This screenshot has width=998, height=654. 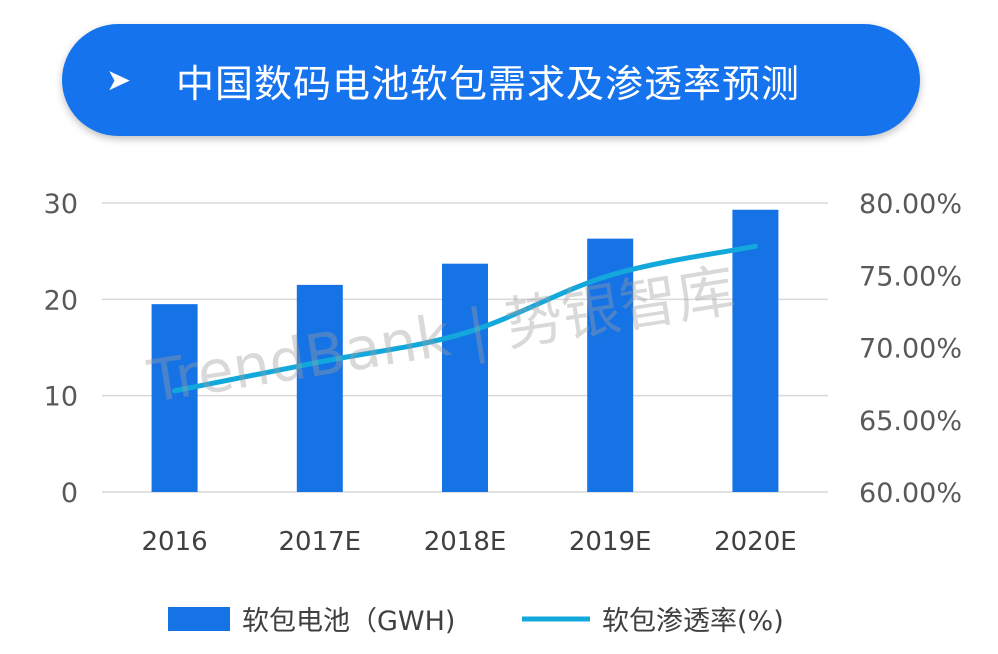 I want to click on right-axis-ticks: 60.00% 65.00% 70.00% 75.00% 80.00%, so click(x=910, y=349).